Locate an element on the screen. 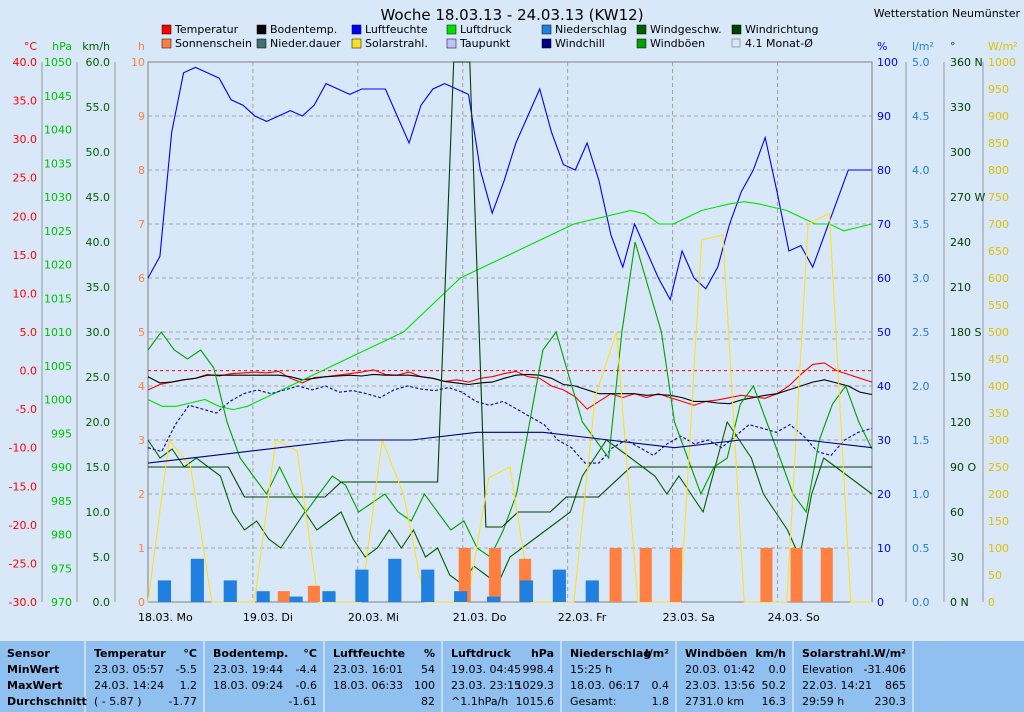 The width and height of the screenshot is (1024, 712). axis-tick-lm2: 4.0 is located at coordinates (921, 170).